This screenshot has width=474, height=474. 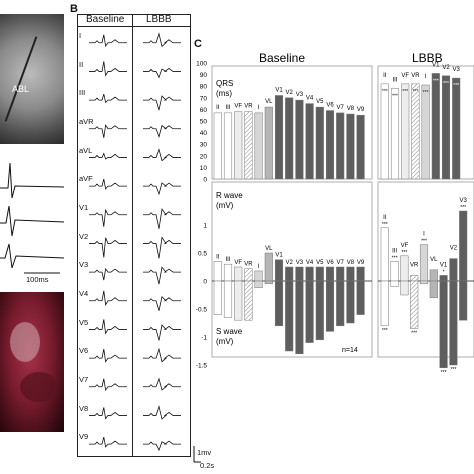 I want to click on qrs-ytick-label: 50, so click(x=204, y=122).